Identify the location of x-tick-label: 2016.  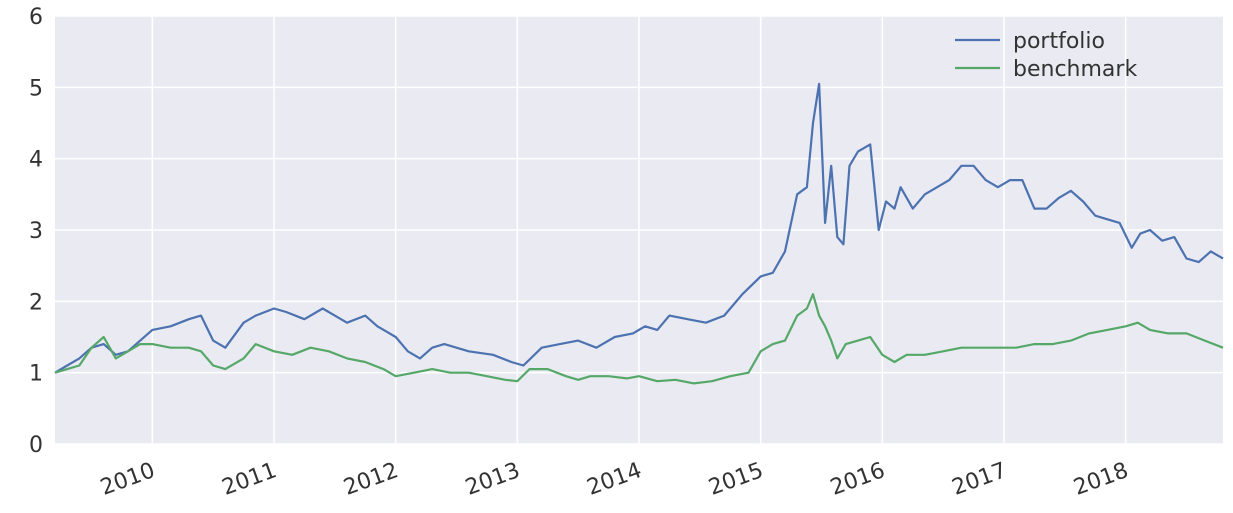
(857, 479).